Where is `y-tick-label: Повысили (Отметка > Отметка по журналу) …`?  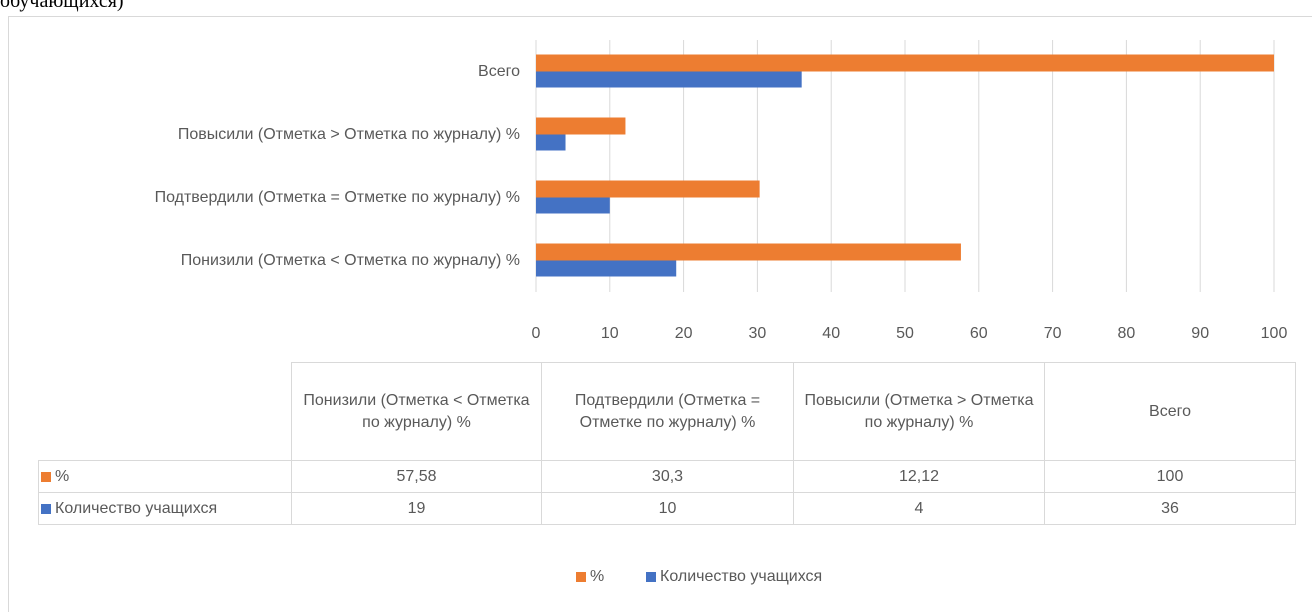
y-tick-label: Повысили (Отметка > Отметка по журналу) … is located at coordinates (275, 135).